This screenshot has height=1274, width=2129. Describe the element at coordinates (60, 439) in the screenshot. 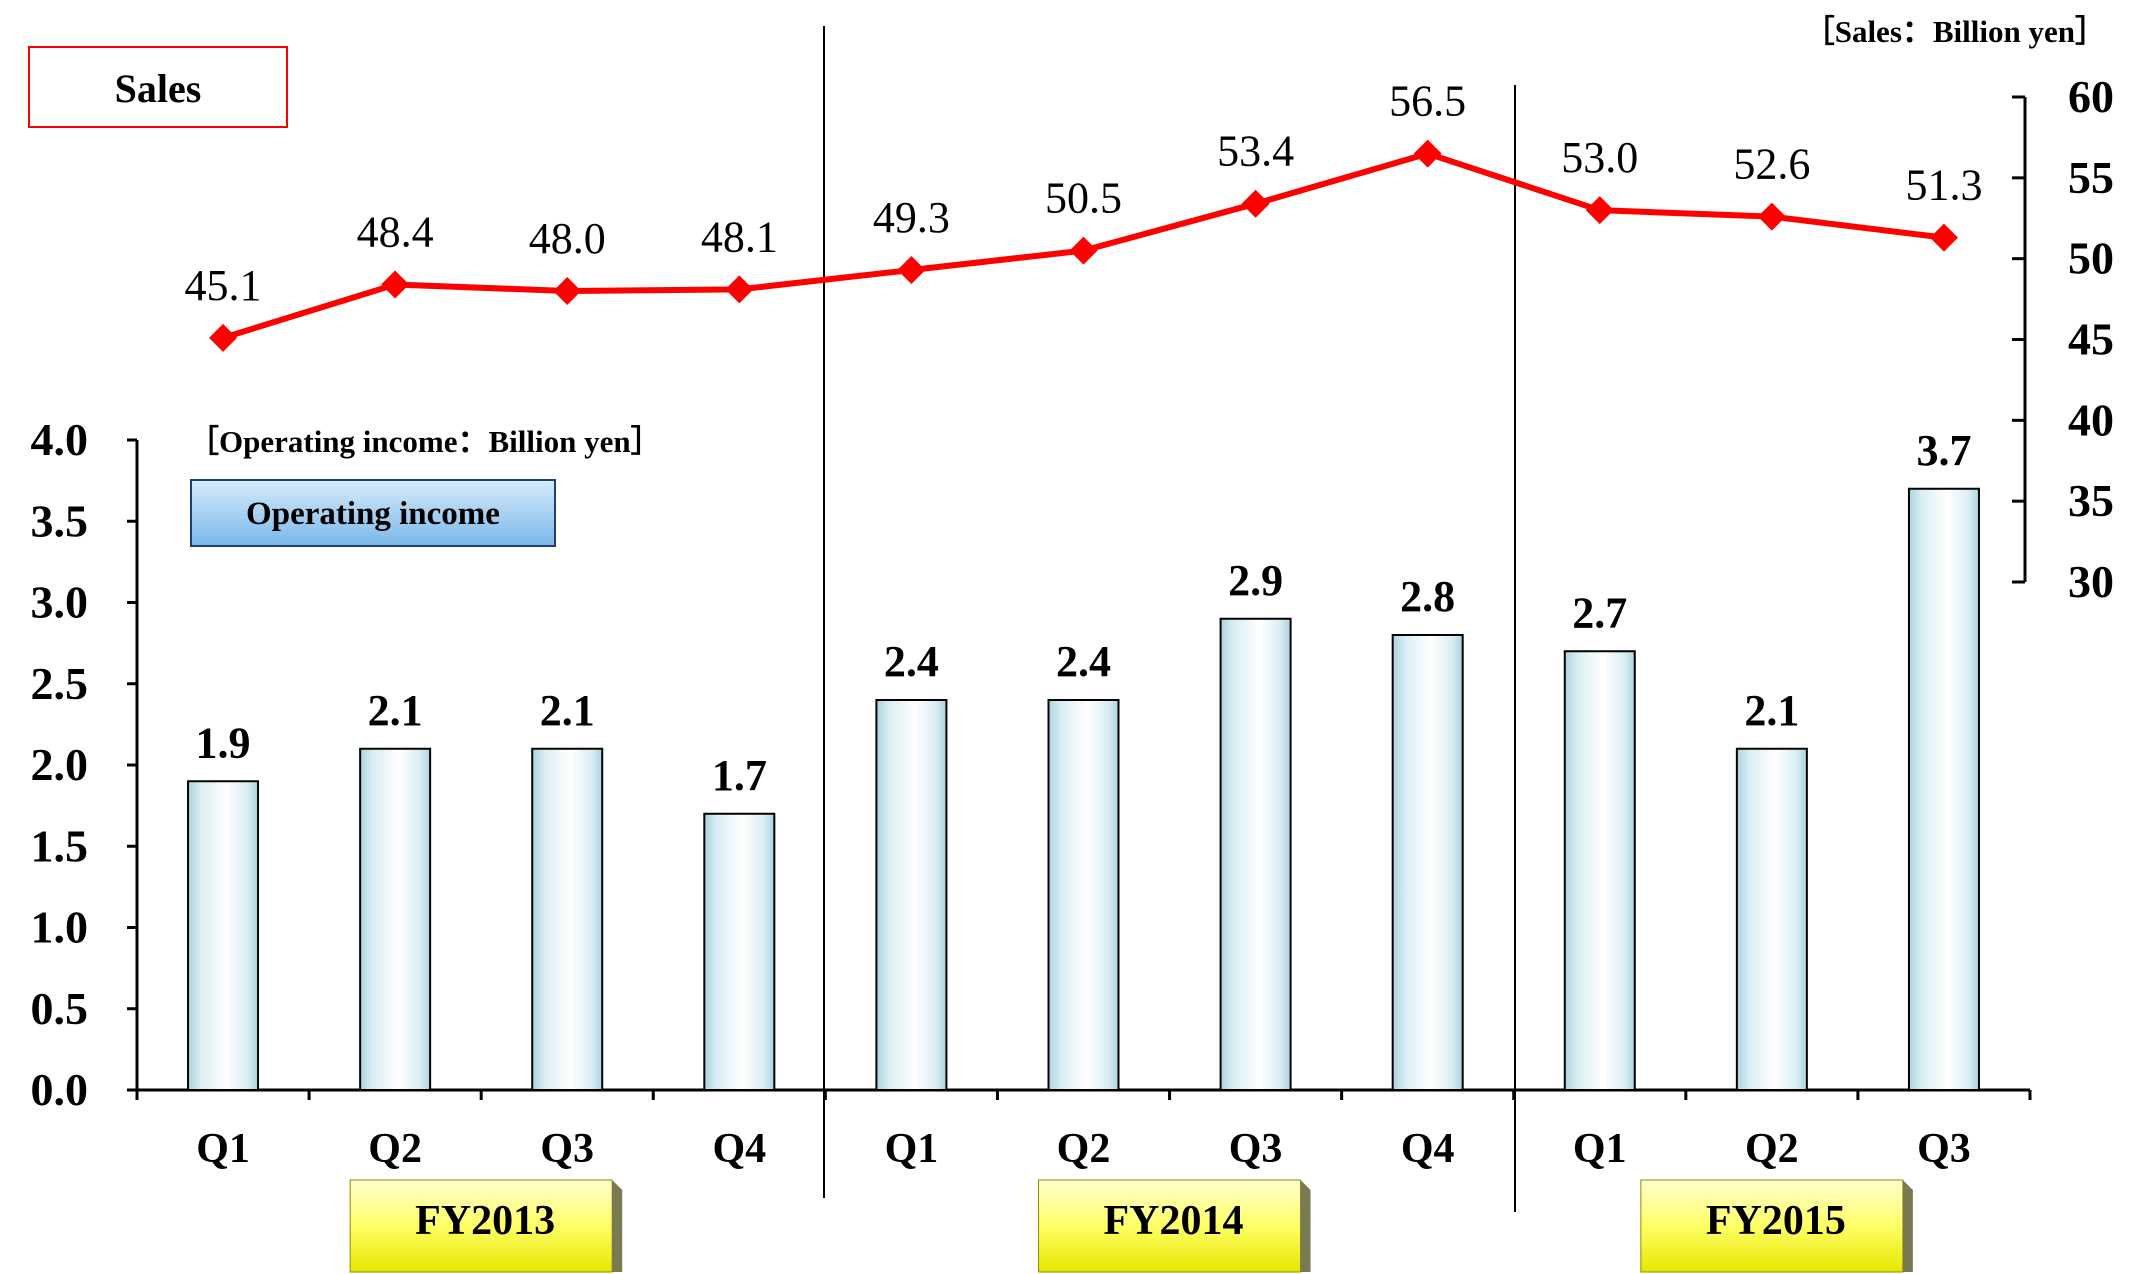

I see `left-axis-tick-label: 4.0` at that location.